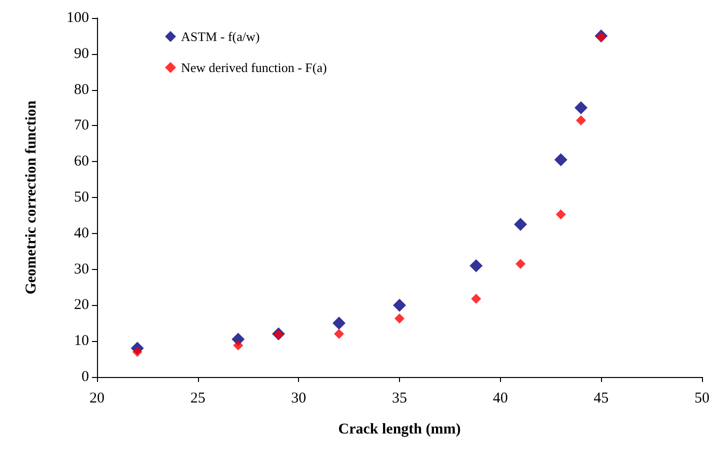  I want to click on y-axis-title: Geometric correction function, so click(32, 197).